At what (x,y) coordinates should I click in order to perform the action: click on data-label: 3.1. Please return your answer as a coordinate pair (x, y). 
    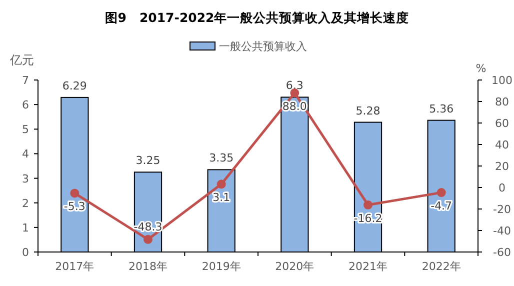
    Looking at the image, I should click on (221, 197).